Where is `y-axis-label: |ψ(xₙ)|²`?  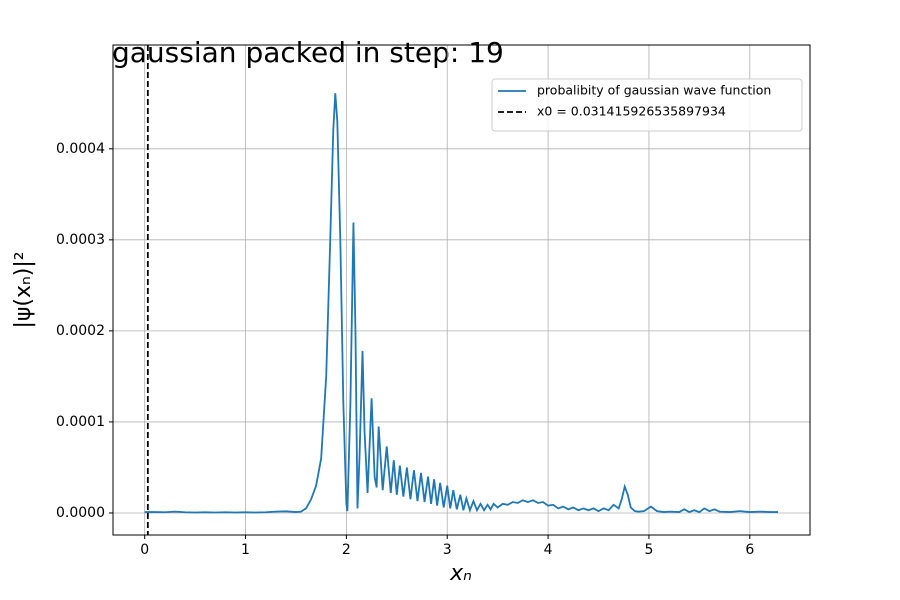
y-axis-label: |ψ(xₙ)|² is located at coordinates (23, 289).